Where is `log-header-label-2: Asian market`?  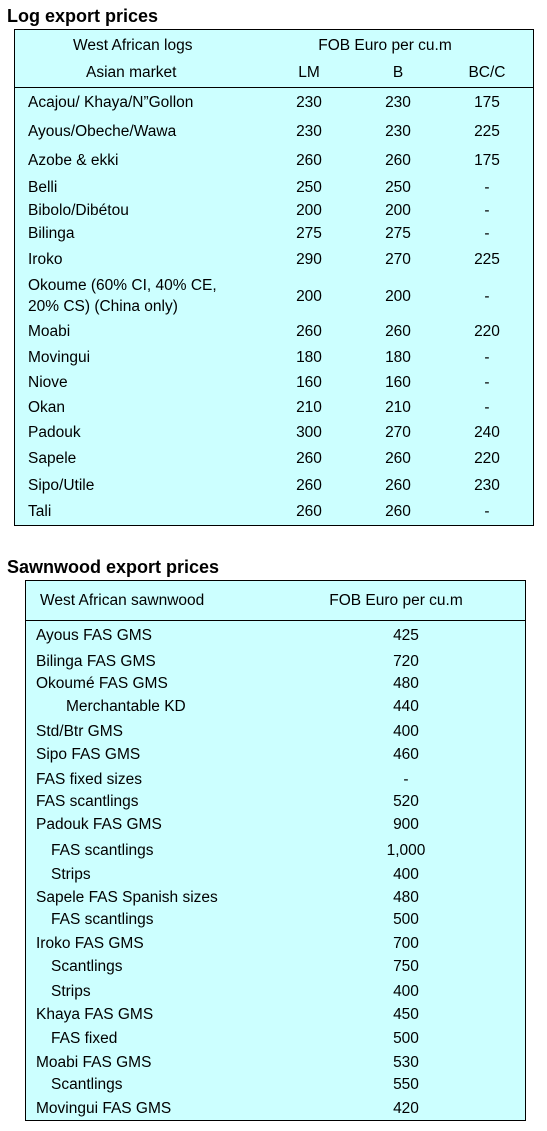
log-header-label-2: Asian market is located at coordinates (131, 72).